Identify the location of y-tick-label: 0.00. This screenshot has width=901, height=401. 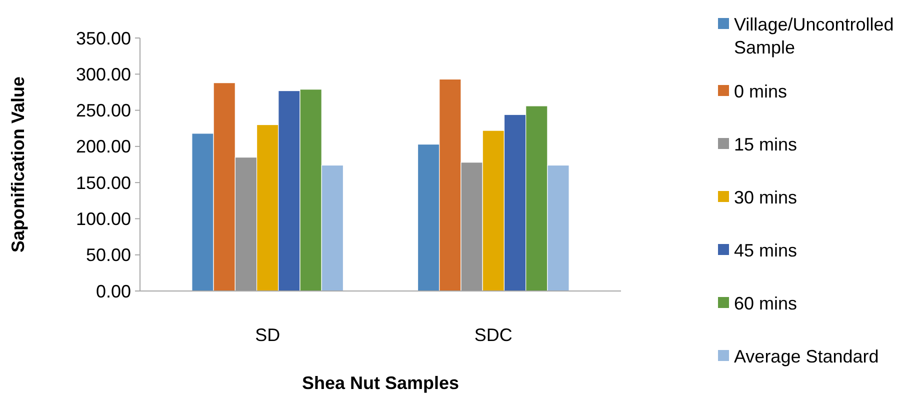
(113, 291).